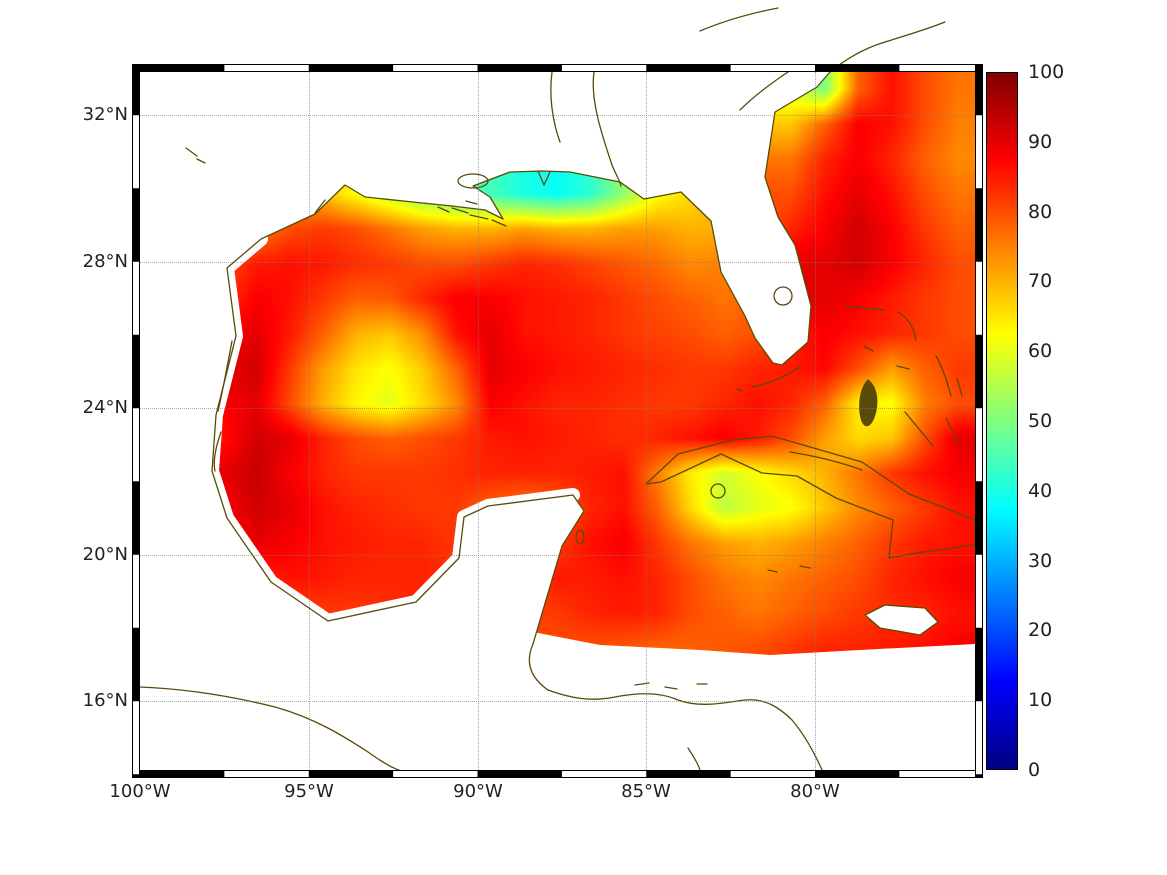  Describe the element at coordinates (478, 421) in the screenshot. I see `gridline-90w` at that location.